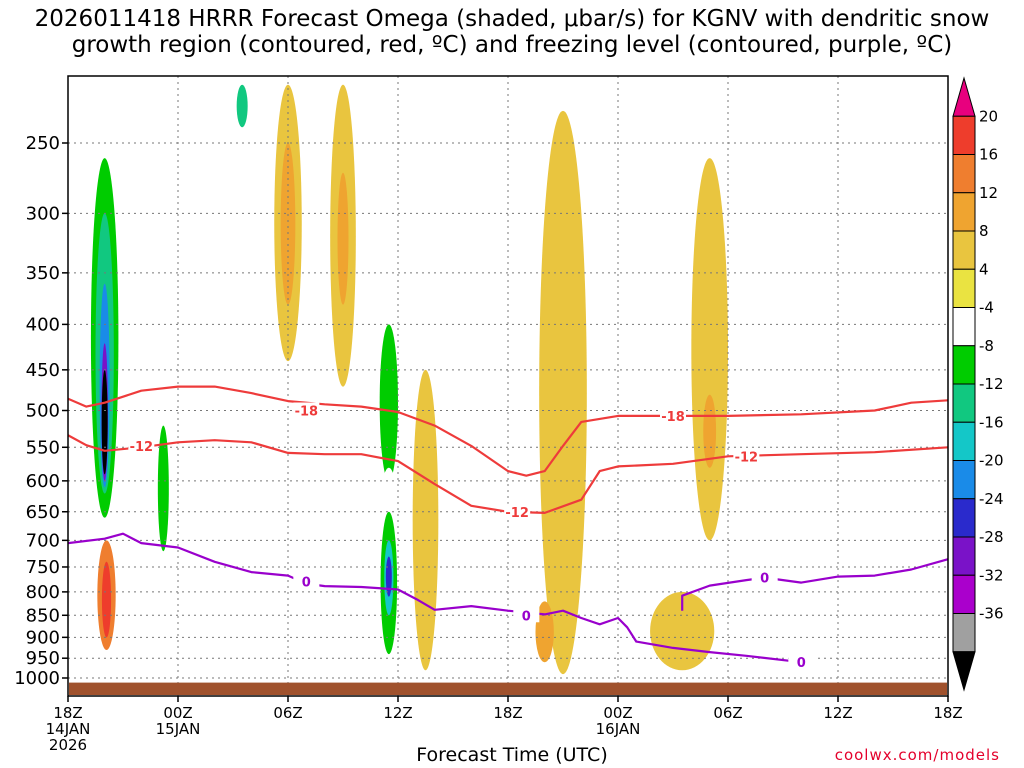  Describe the element at coordinates (397, 713) in the screenshot. I see `x-tick-label-18-0: 12Z` at that location.